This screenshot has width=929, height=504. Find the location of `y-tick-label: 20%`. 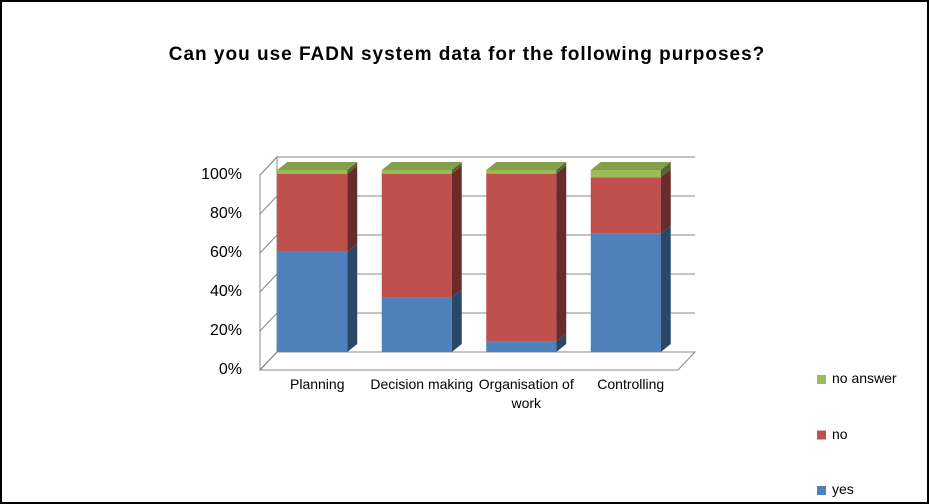

y-tick-label: 20% is located at coordinates (226, 330).